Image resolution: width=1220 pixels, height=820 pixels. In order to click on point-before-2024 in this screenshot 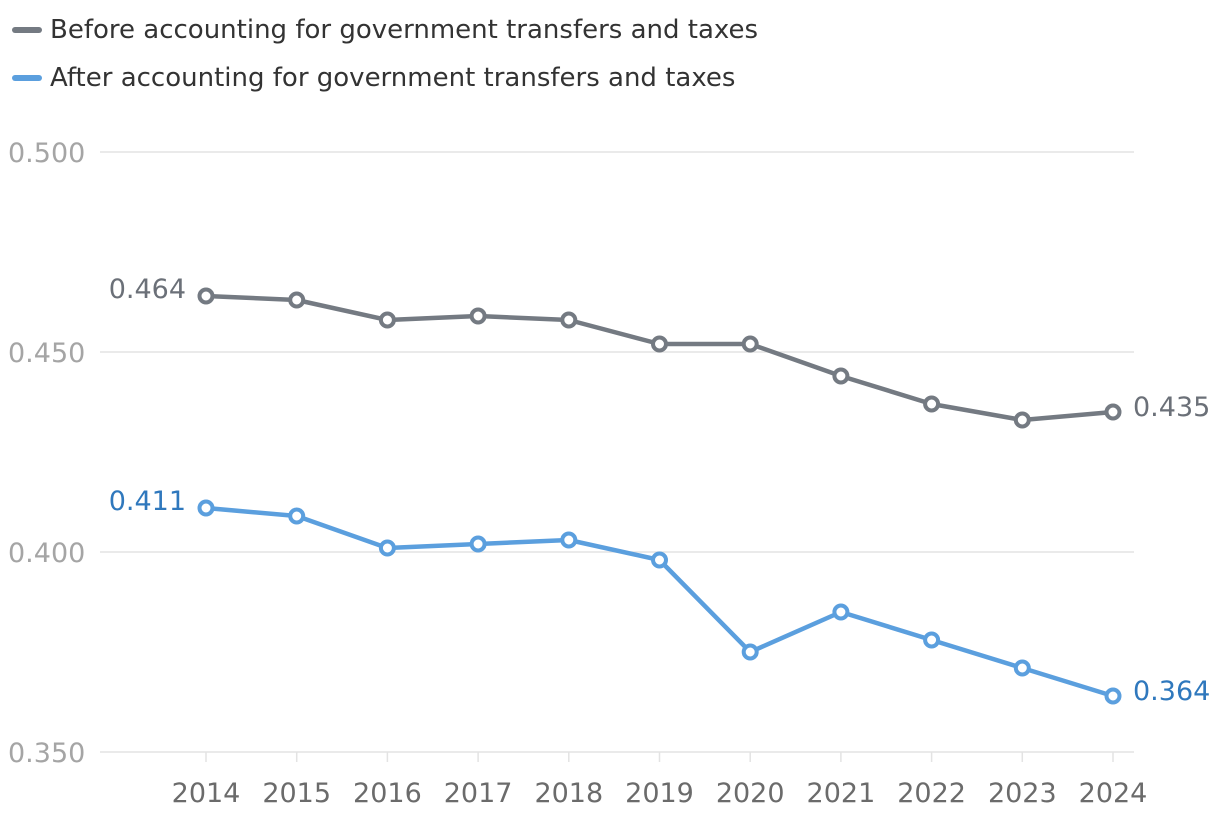, I will do `click(1113, 412)`.